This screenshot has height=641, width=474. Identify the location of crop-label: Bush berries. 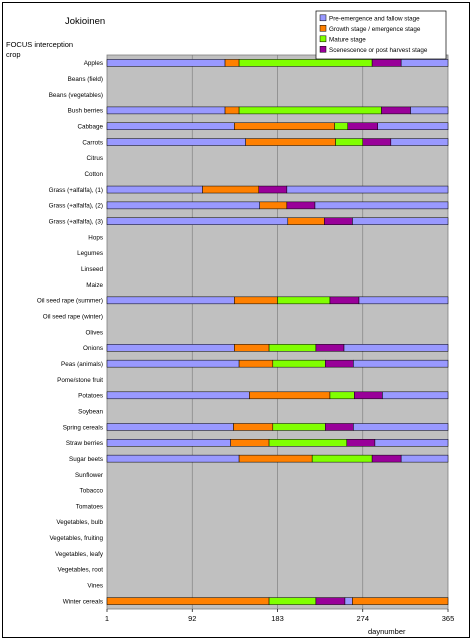
(85, 111).